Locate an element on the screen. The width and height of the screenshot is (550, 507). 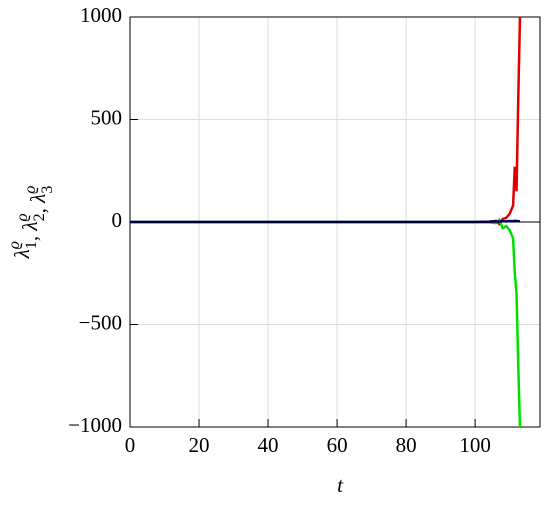
x-tick-label: 100 is located at coordinates (475, 445).